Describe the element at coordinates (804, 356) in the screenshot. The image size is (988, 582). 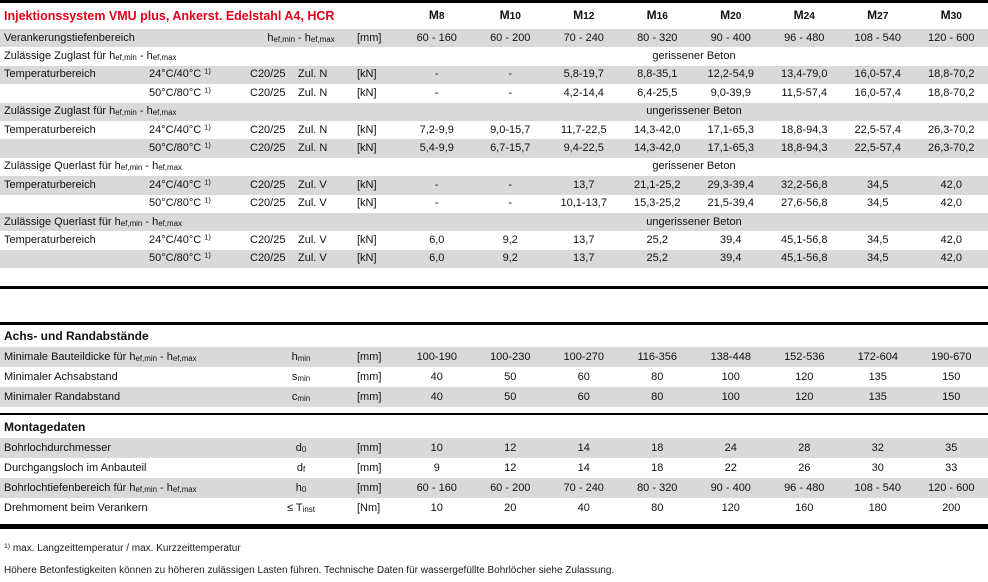
I see `value-cell: 152-536` at that location.